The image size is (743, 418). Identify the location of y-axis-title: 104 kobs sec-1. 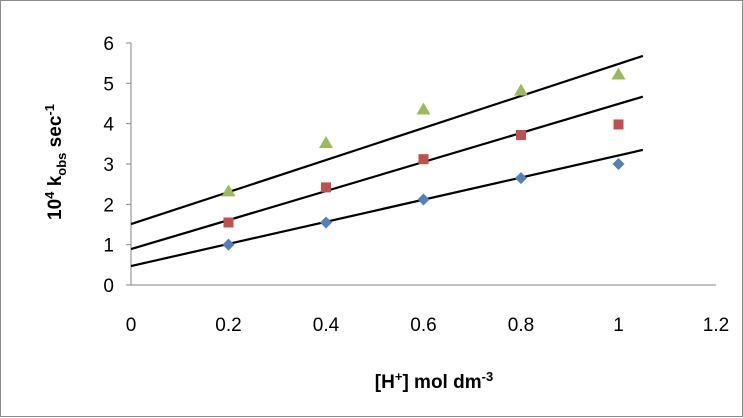
(55, 162).